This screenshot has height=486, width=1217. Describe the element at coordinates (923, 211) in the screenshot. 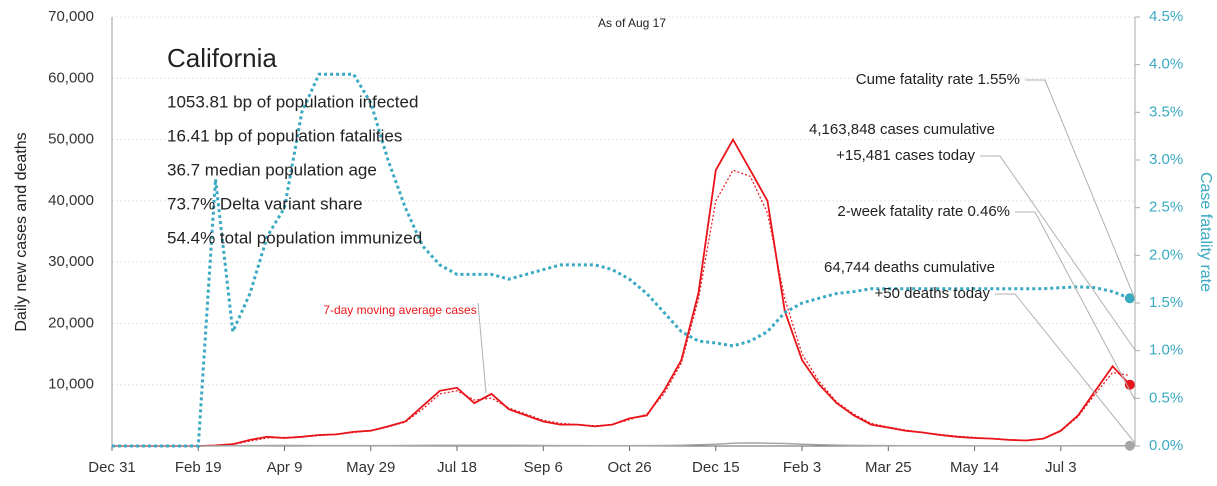

I see `annotation: 2-week fatality rate 0.46%` at that location.